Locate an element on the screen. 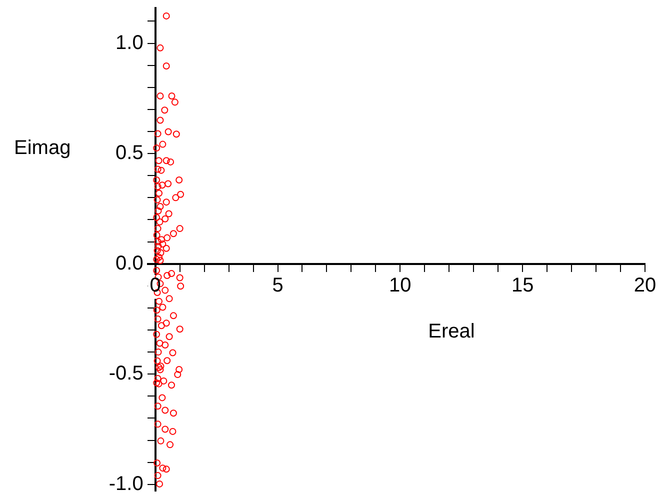 The width and height of the screenshot is (659, 501). x-tick-label: 5 is located at coordinates (278, 285).